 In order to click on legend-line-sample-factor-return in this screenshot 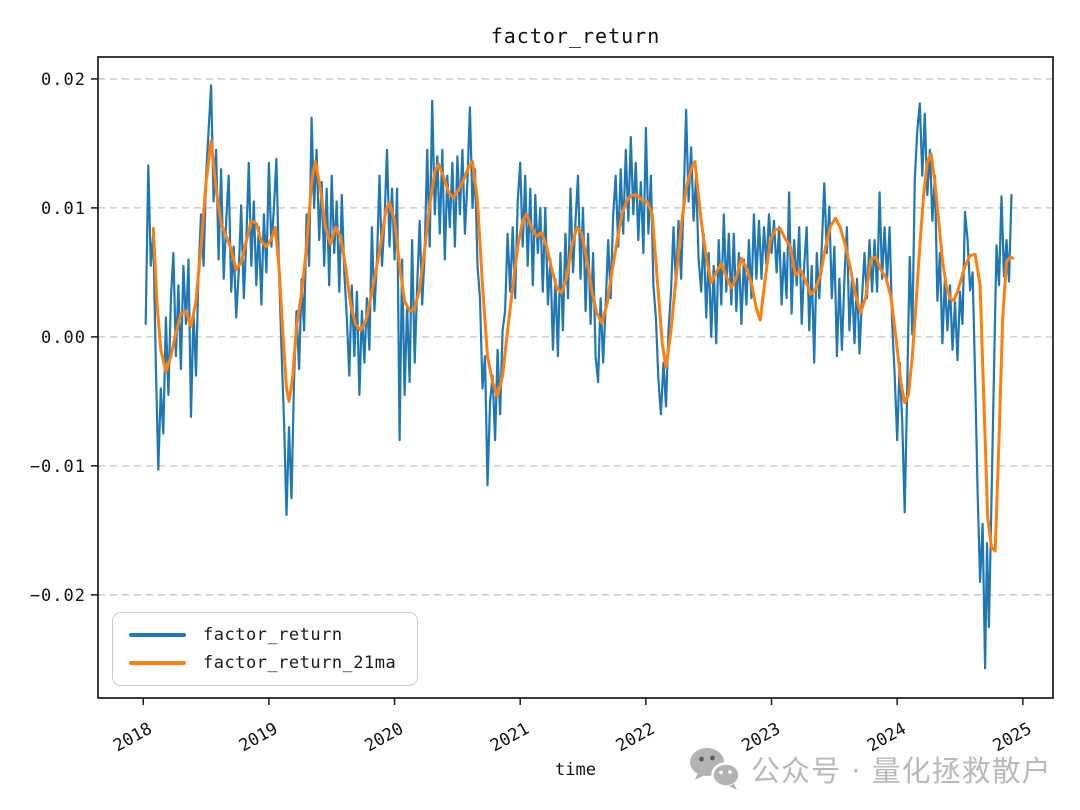, I will do `click(157, 635)`.